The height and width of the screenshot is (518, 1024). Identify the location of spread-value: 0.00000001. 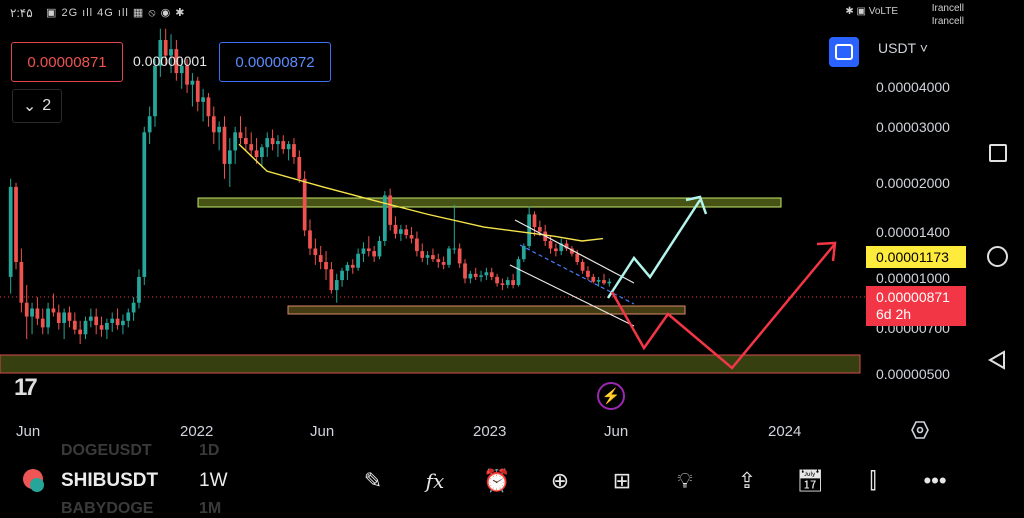
(170, 61).